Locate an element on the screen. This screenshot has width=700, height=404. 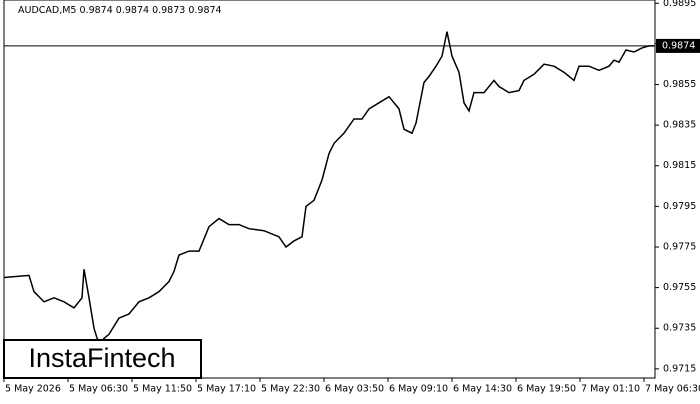
y-tick-label: 0.9895 is located at coordinates (679, 4).